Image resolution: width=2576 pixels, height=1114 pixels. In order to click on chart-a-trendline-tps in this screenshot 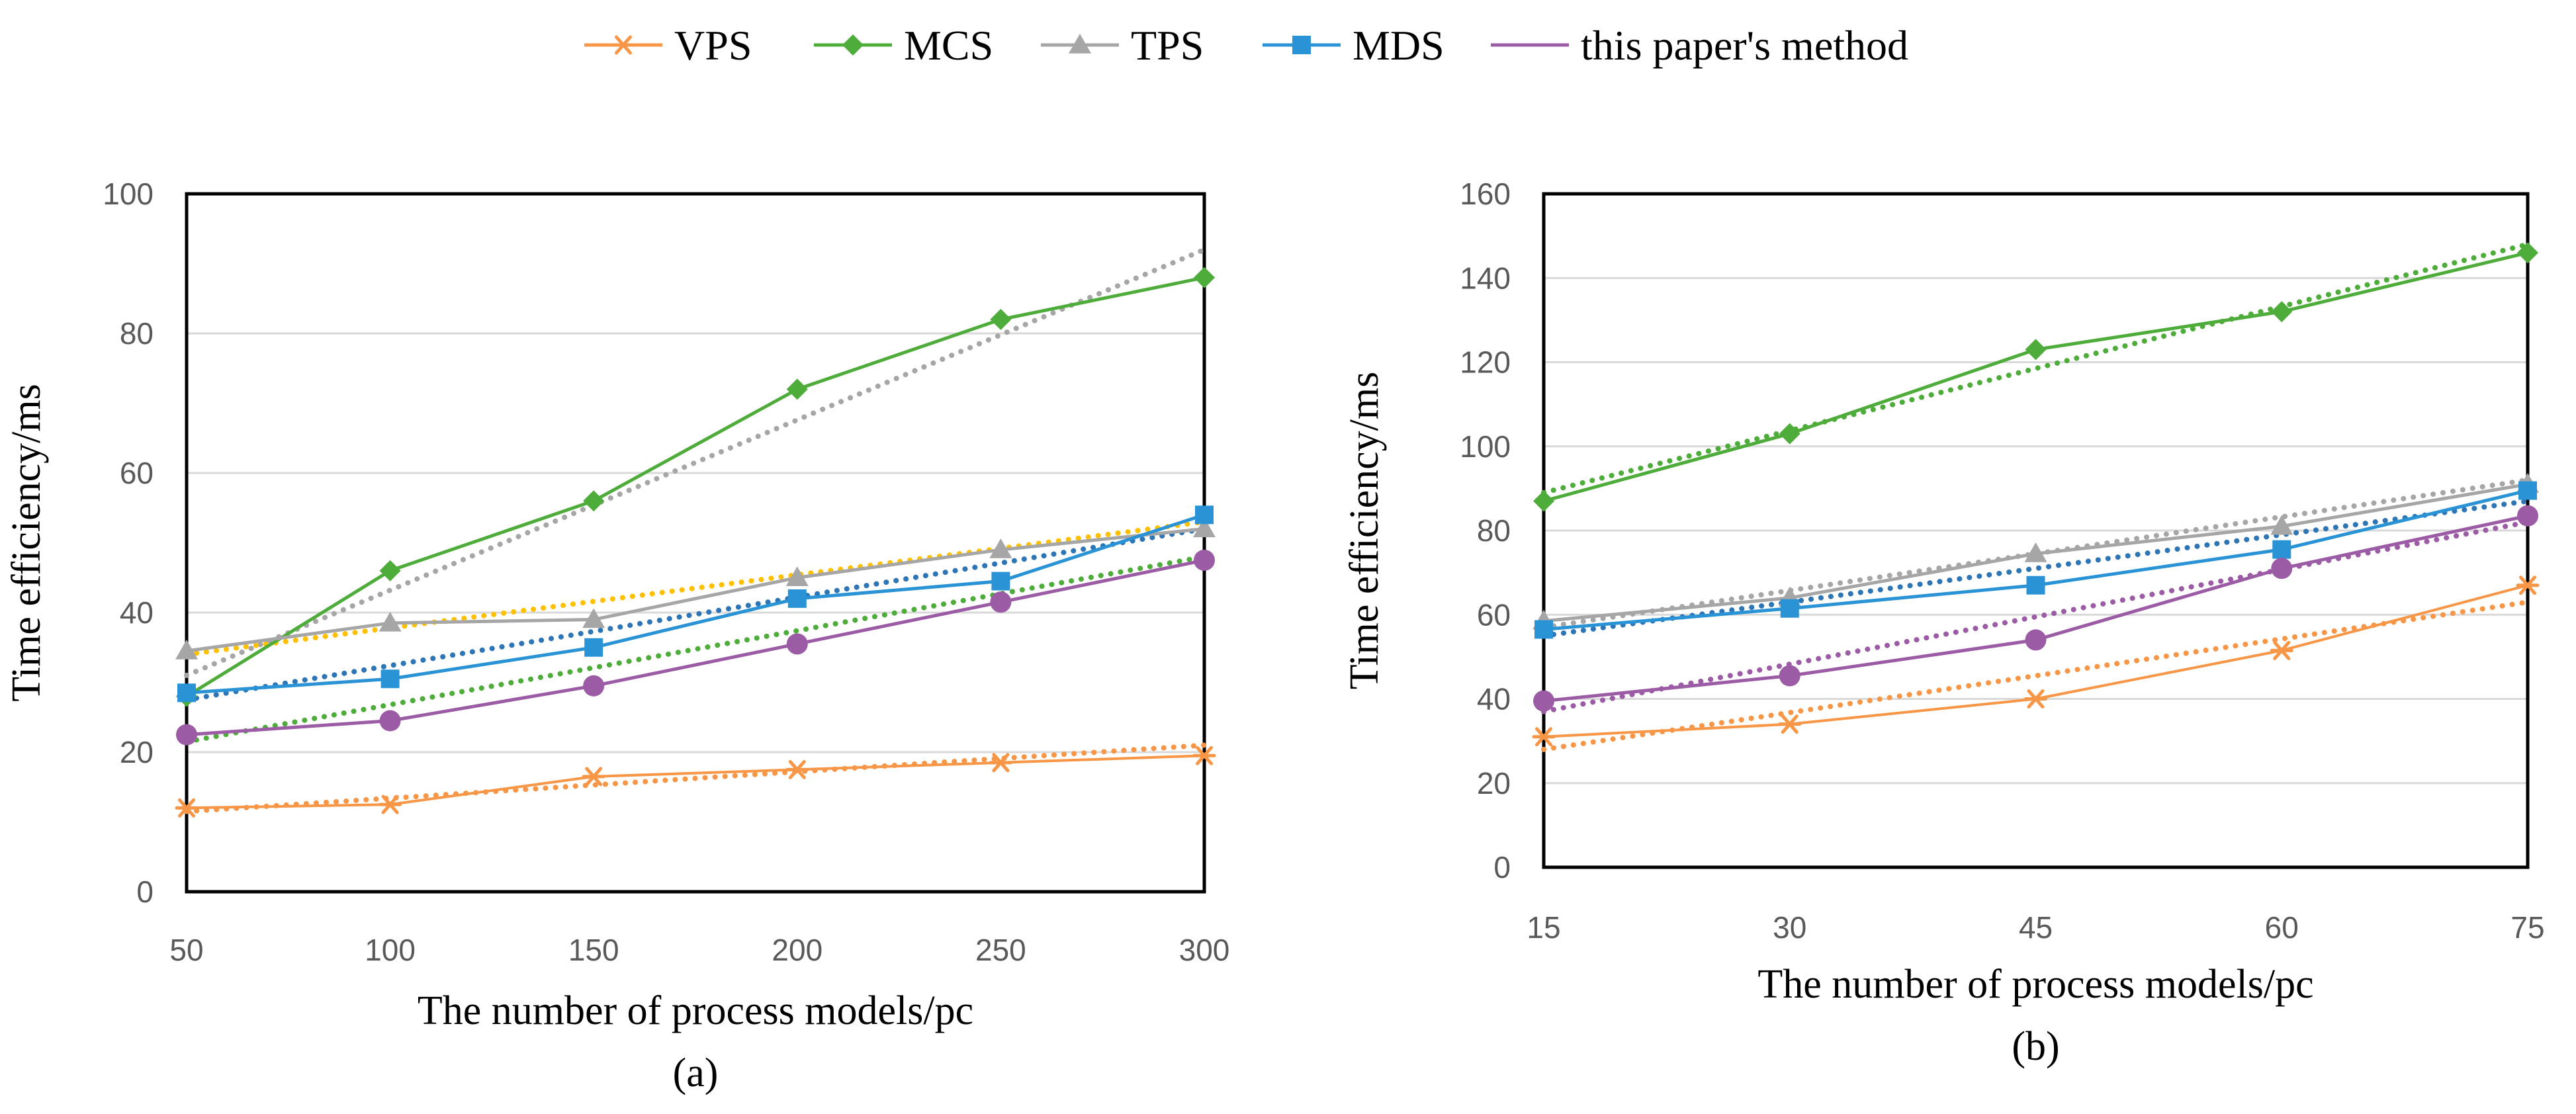, I will do `click(695, 588)`.